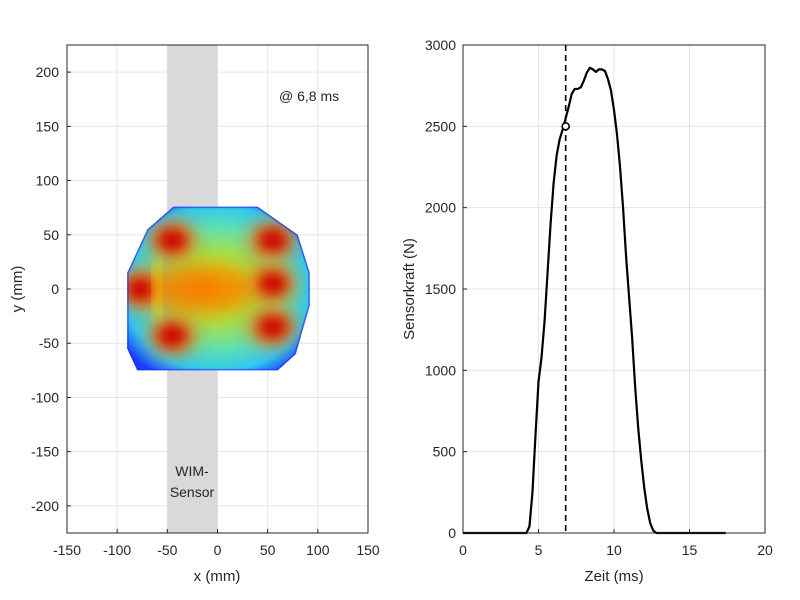 Image resolution: width=800 pixels, height=600 pixels. What do you see at coordinates (440, 370) in the screenshot?
I see `force-y-tick-label: 1000` at bounding box center [440, 370].